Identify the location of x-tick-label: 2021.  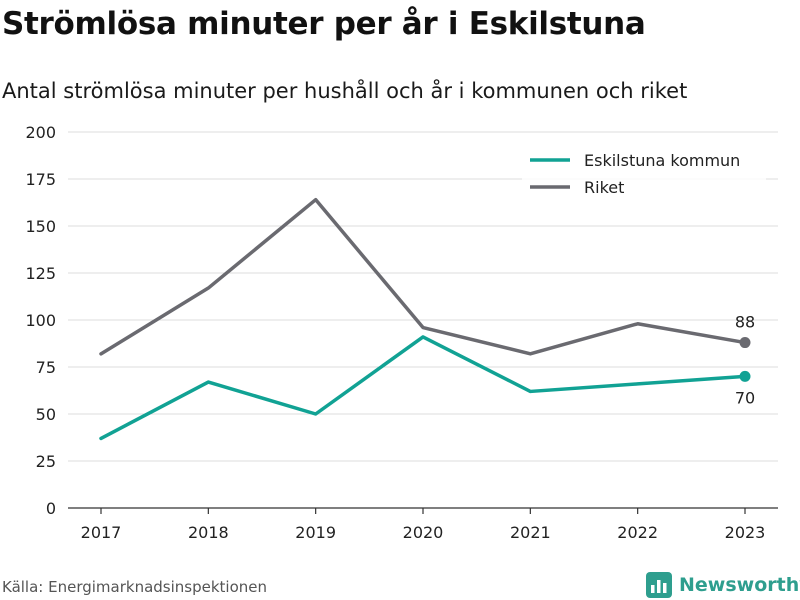
(530, 532).